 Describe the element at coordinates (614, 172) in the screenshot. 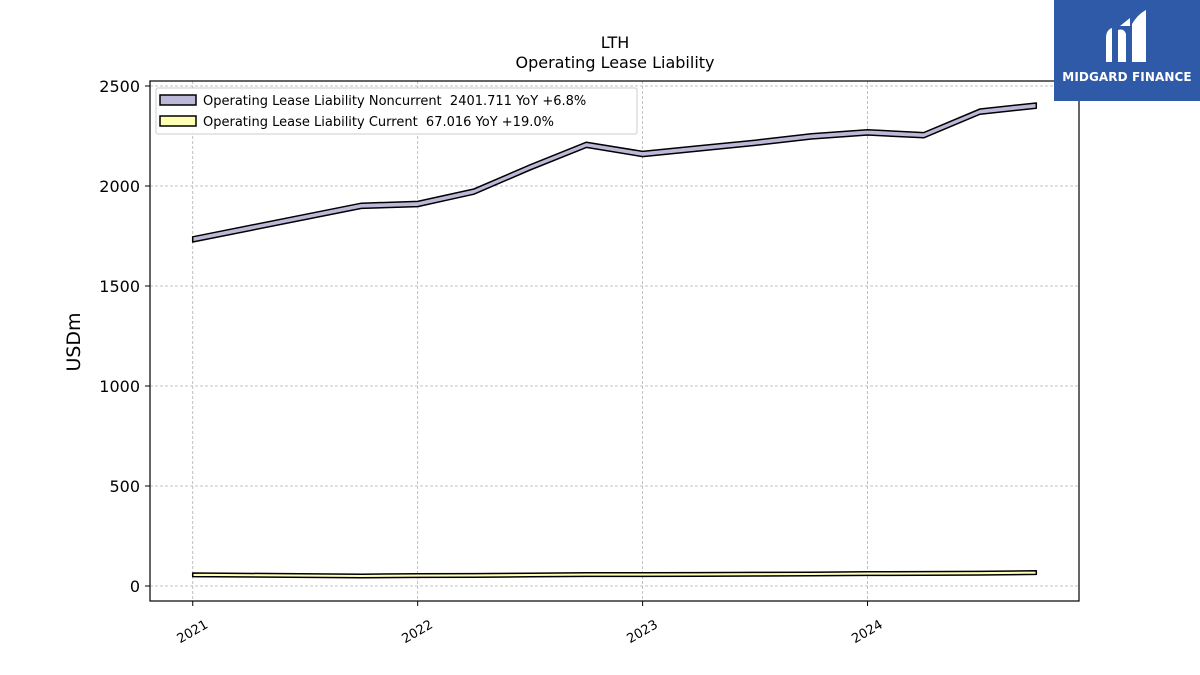

I see `series-band-noncurrent` at that location.